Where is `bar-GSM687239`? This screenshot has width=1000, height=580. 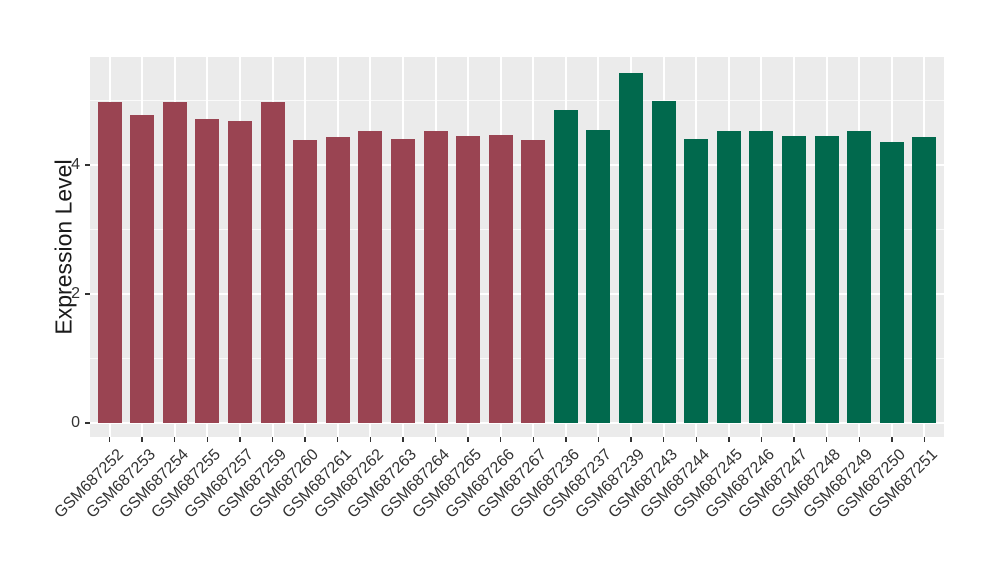 bar-GSM687239 is located at coordinates (631, 248).